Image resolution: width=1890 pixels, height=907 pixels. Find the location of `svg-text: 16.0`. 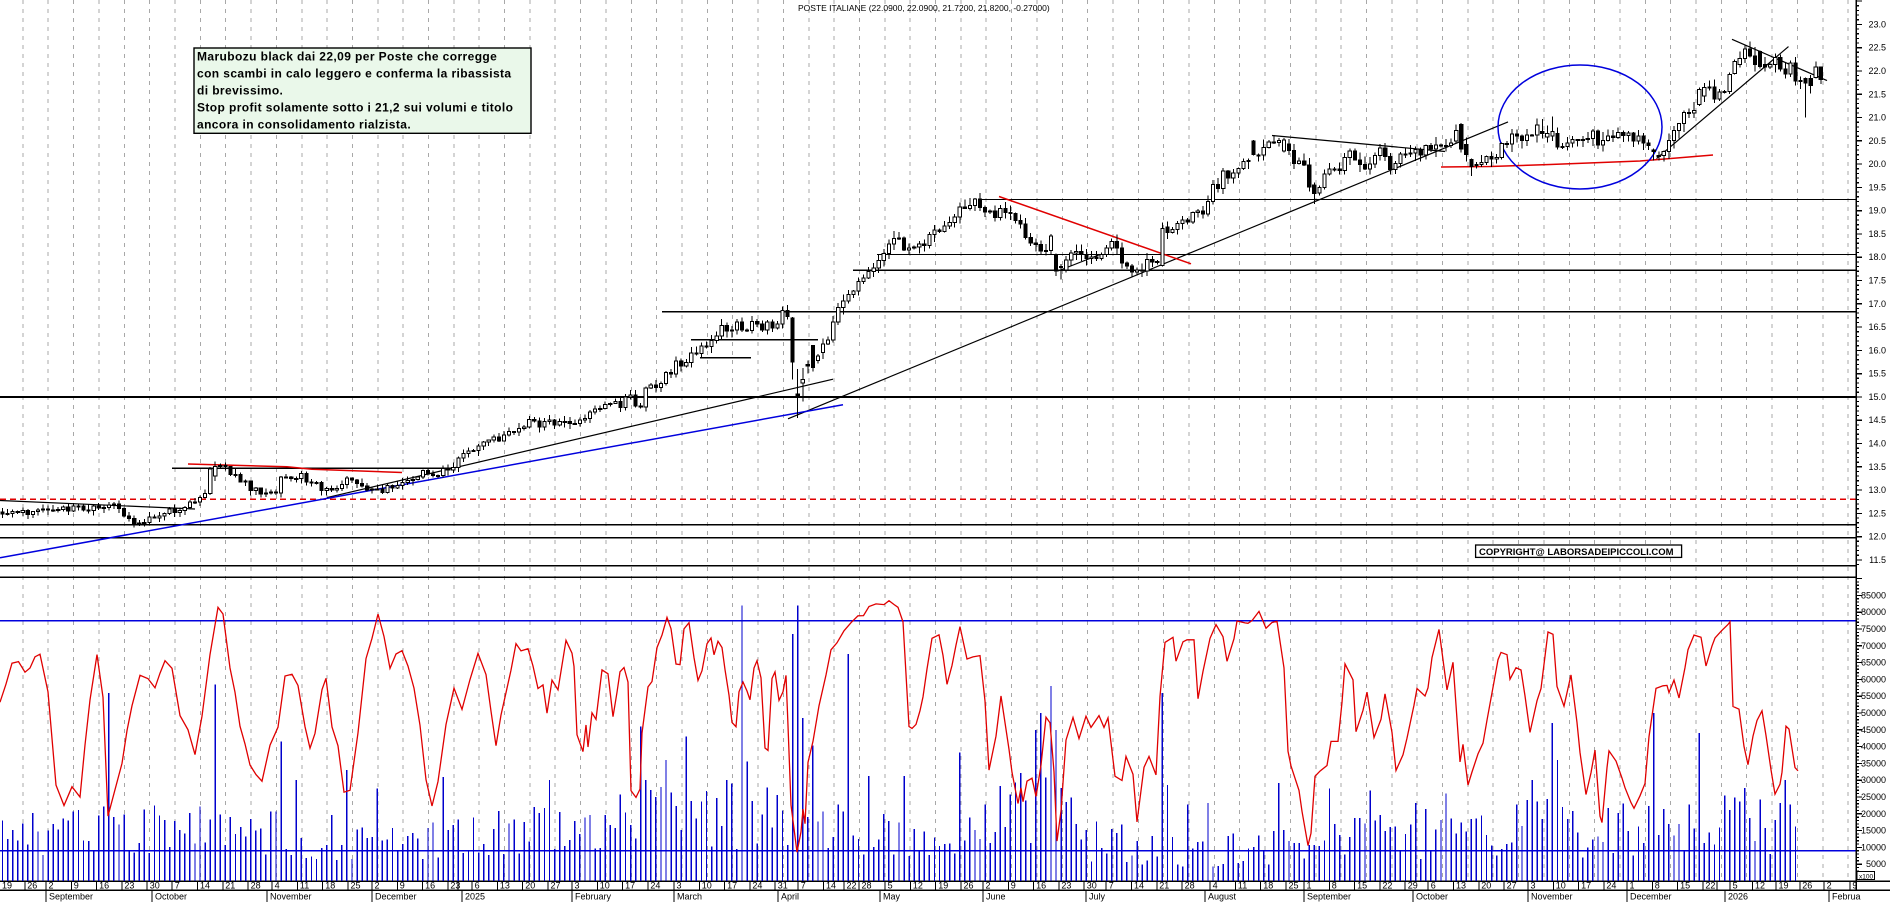

svg-text: 16.0 is located at coordinates (1877, 350).